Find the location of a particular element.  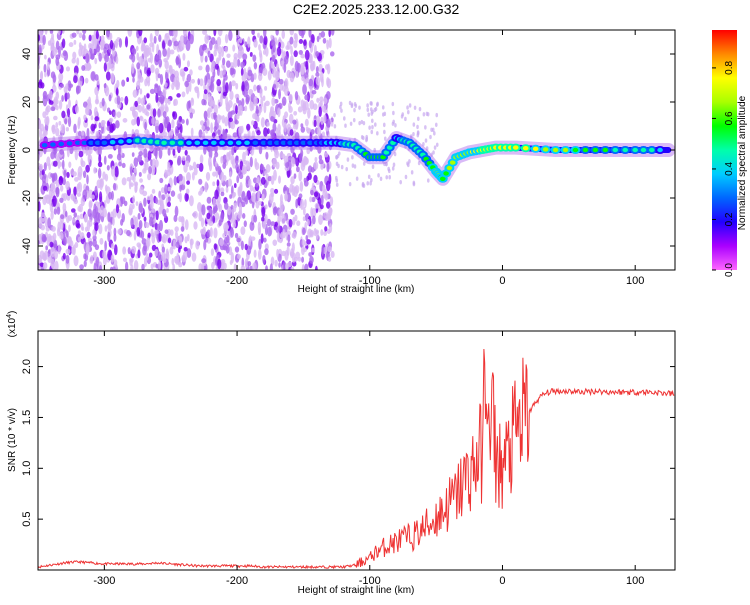

snr-ytick-label: 1.0 is located at coordinates (27, 468).